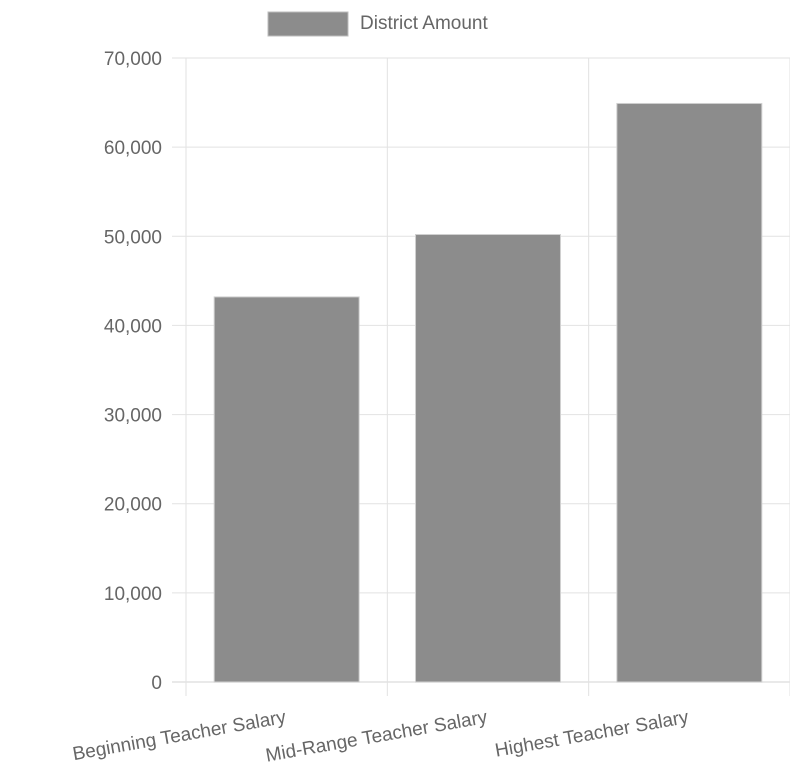 This screenshot has width=790, height=784. What do you see at coordinates (308, 24) in the screenshot?
I see `legend-swatch` at bounding box center [308, 24].